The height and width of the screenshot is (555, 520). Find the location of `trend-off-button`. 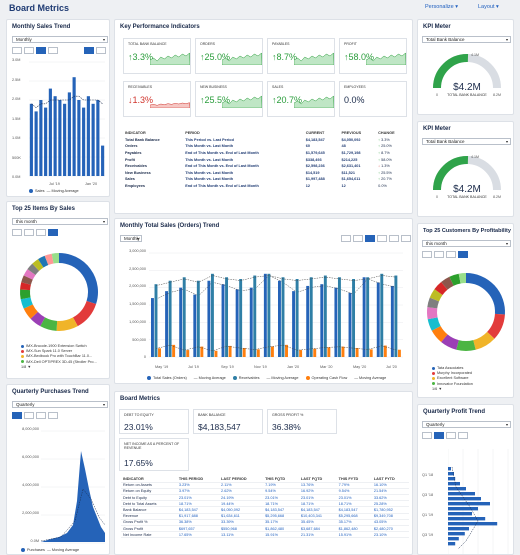

trend-off-button is located at coordinates (101, 50).